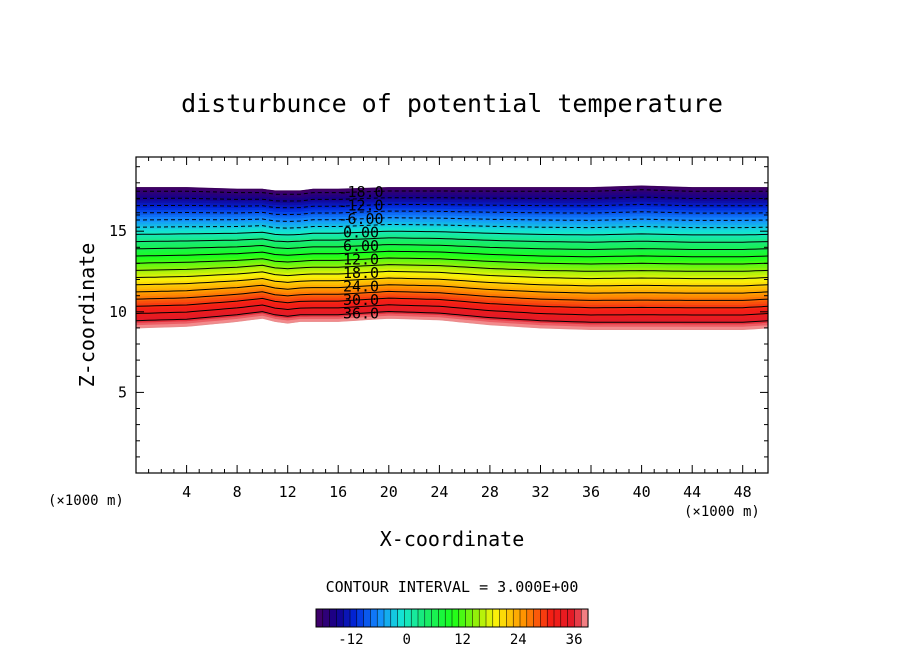 The image size is (904, 654). Describe the element at coordinates (452, 188) in the screenshot. I see `contour-boundary-top` at that location.